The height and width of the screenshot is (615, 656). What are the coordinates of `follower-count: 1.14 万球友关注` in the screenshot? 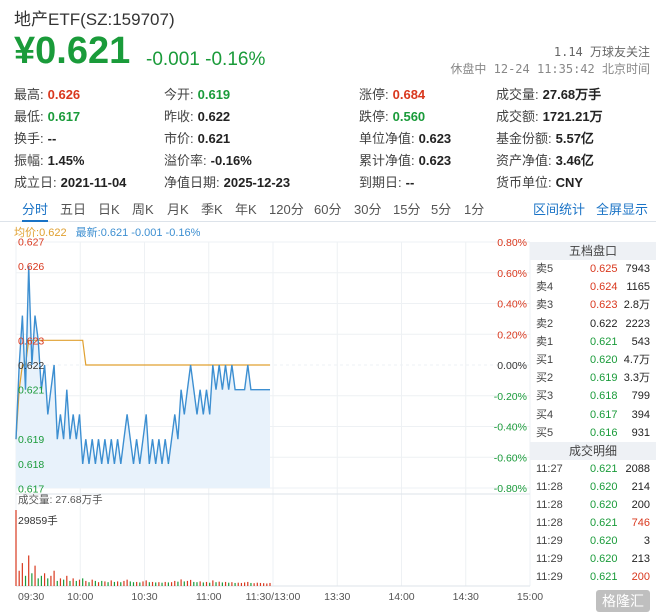 It's located at (601, 52).